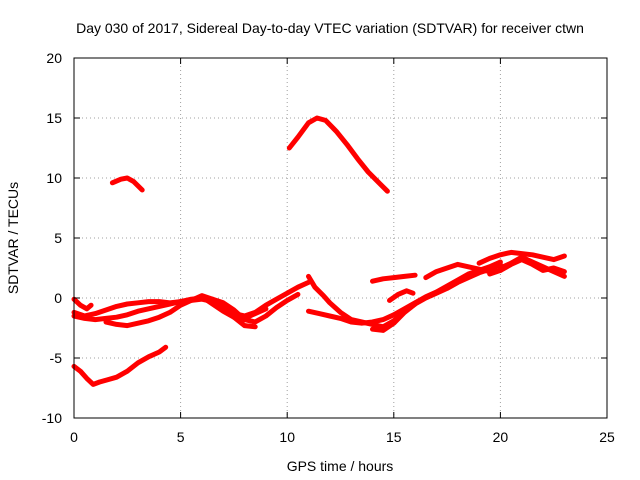 The image size is (640, 480). I want to click on y-tick-label: 5, so click(58, 238).